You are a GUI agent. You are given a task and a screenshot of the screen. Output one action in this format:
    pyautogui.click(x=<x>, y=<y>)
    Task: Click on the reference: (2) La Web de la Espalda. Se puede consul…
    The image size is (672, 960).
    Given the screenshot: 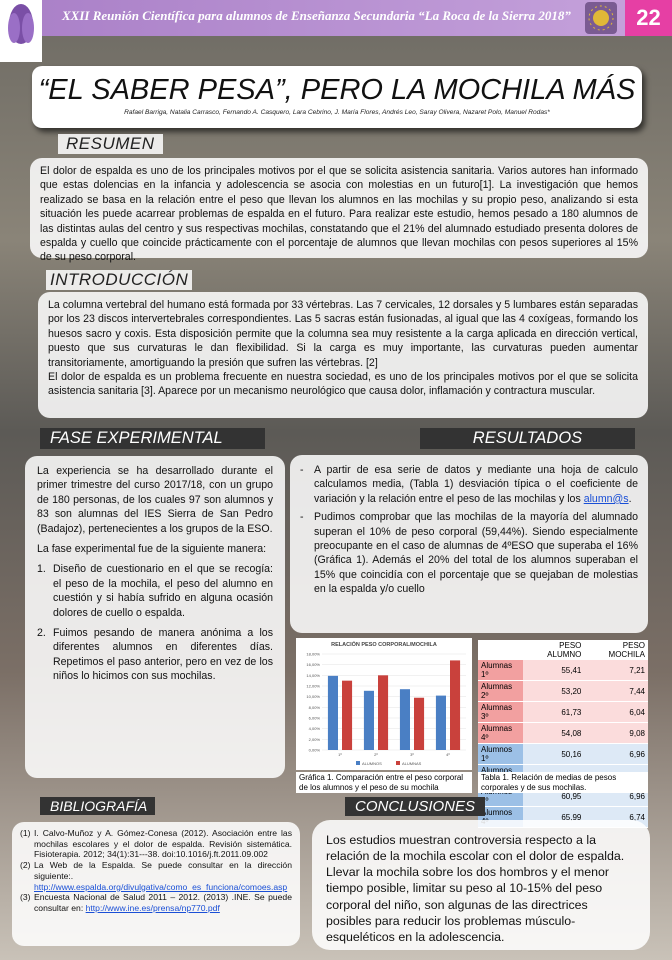 What is the action you would take?
    pyautogui.click(x=156, y=876)
    